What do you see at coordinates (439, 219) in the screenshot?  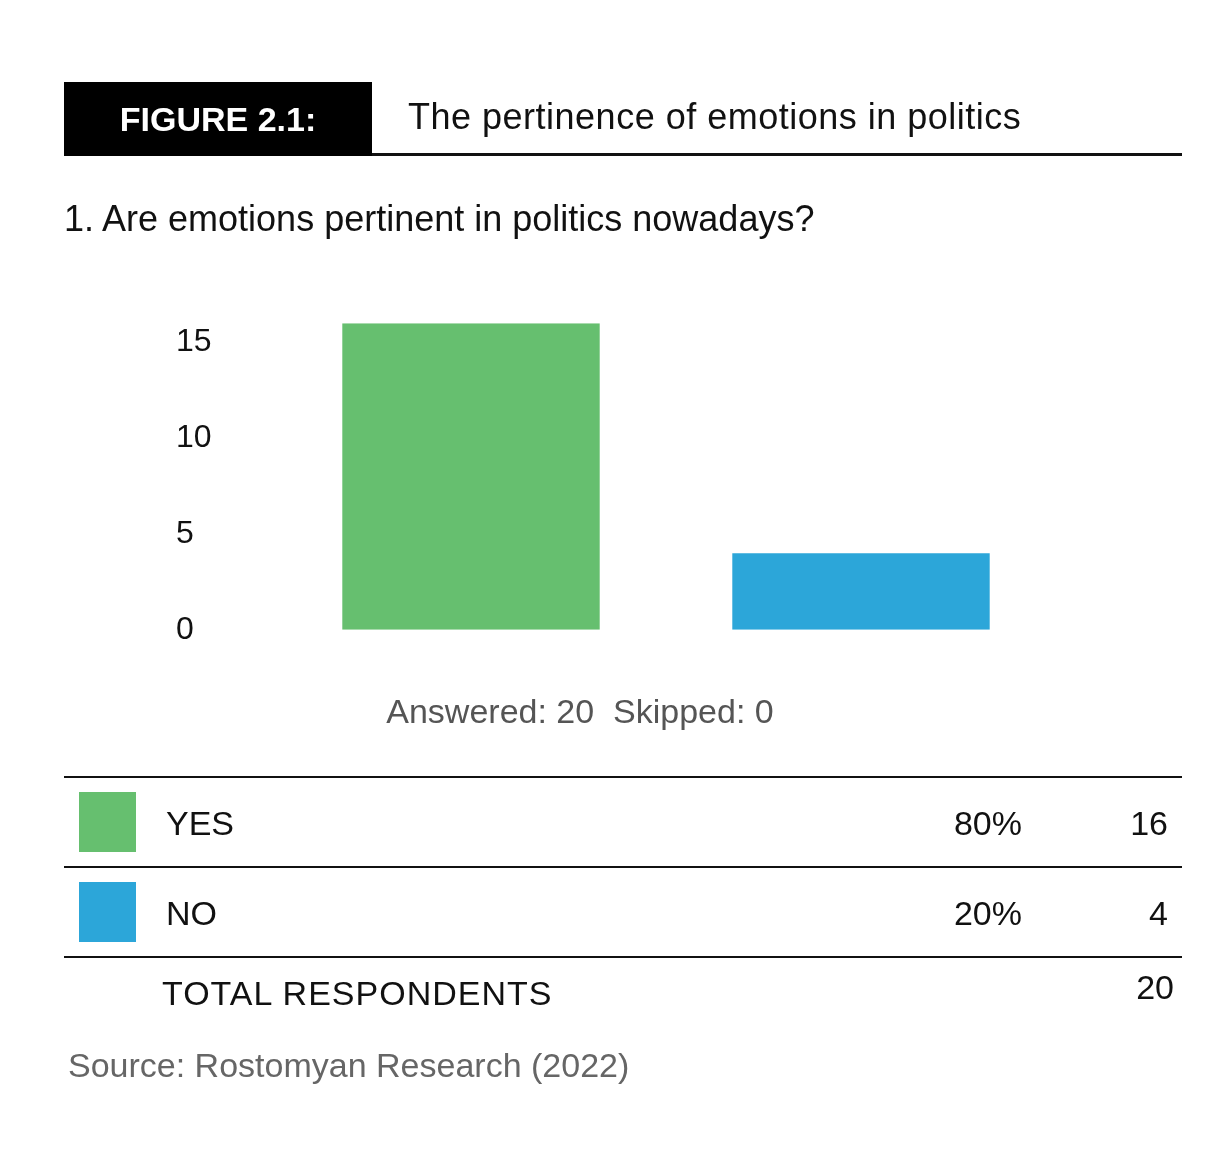 I see `text: 1. Are emotions pertinent in politics nowadays?` at bounding box center [439, 219].